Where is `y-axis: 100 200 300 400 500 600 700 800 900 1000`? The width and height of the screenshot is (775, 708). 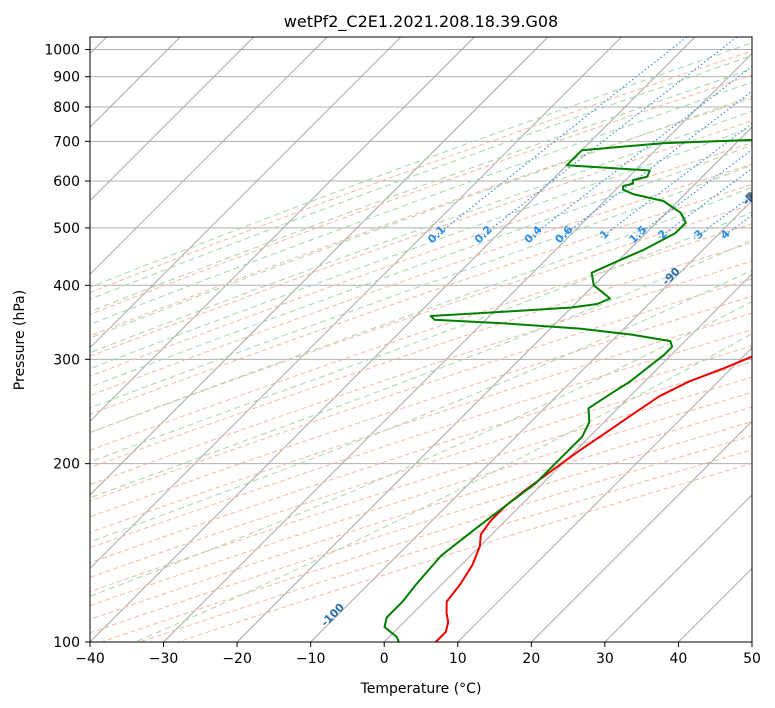
y-axis: 100 200 300 400 500 600 700 800 900 1000 is located at coordinates (67, 347).